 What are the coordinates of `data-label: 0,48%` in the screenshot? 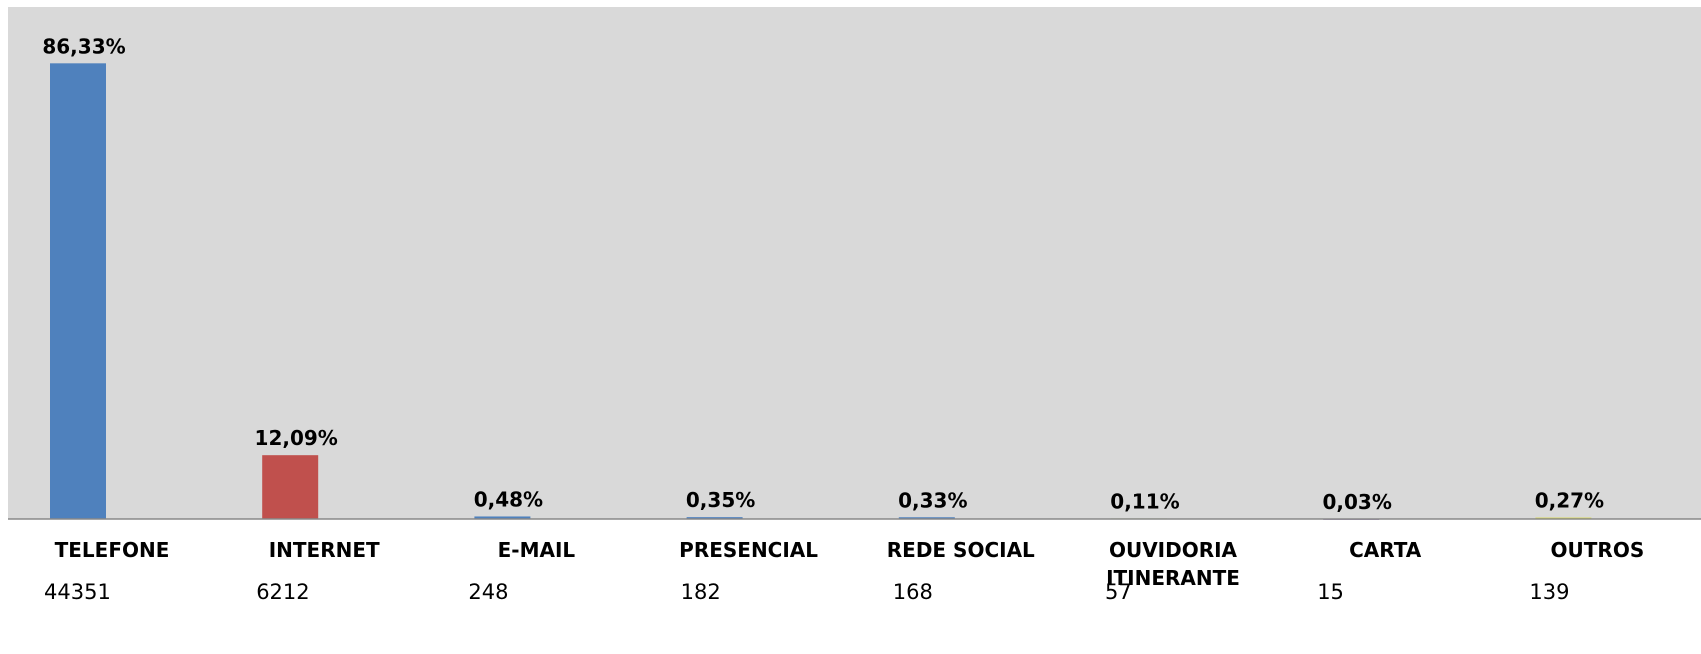 It's located at (508, 499).